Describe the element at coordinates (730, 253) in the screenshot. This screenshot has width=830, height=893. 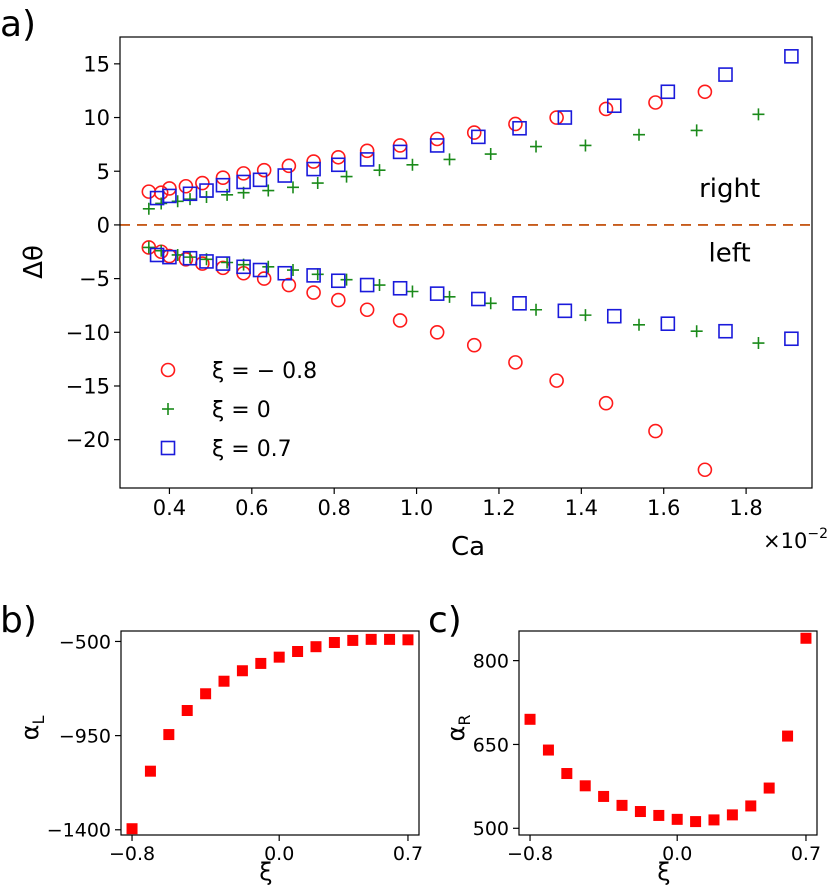
I see `annotation-left: left` at that location.